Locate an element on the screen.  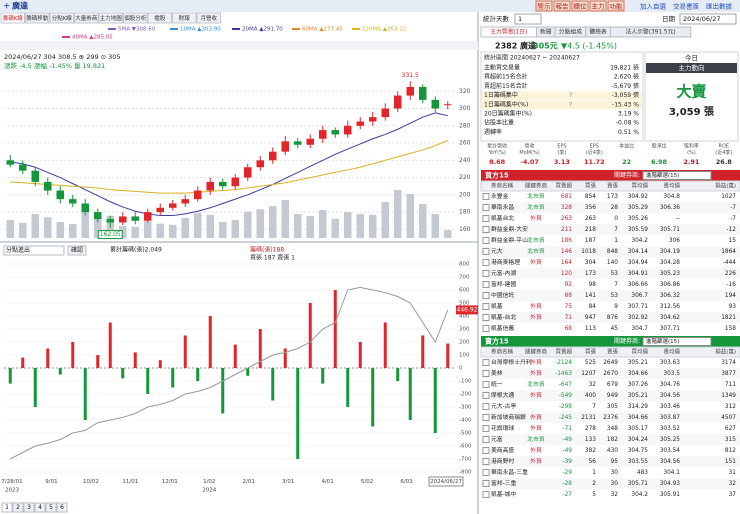
broker-name: 華南永昌 is located at coordinates (502, 207).